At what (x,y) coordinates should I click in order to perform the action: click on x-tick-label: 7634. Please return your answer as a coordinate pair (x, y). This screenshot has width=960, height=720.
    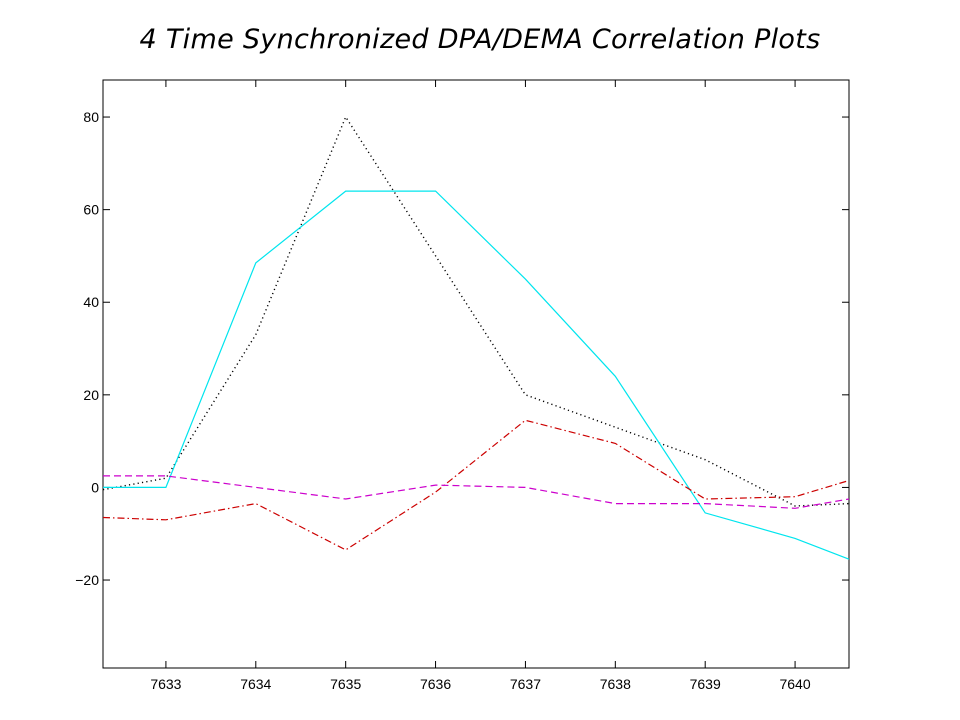
    Looking at the image, I should click on (255, 684).